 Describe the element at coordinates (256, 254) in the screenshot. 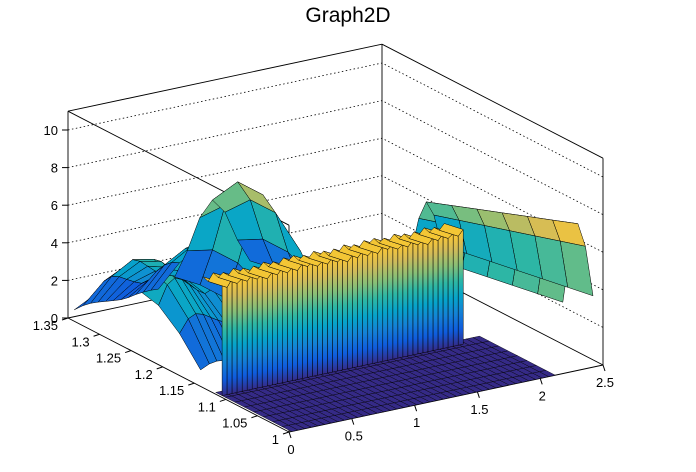

I see `peak-cell` at that location.